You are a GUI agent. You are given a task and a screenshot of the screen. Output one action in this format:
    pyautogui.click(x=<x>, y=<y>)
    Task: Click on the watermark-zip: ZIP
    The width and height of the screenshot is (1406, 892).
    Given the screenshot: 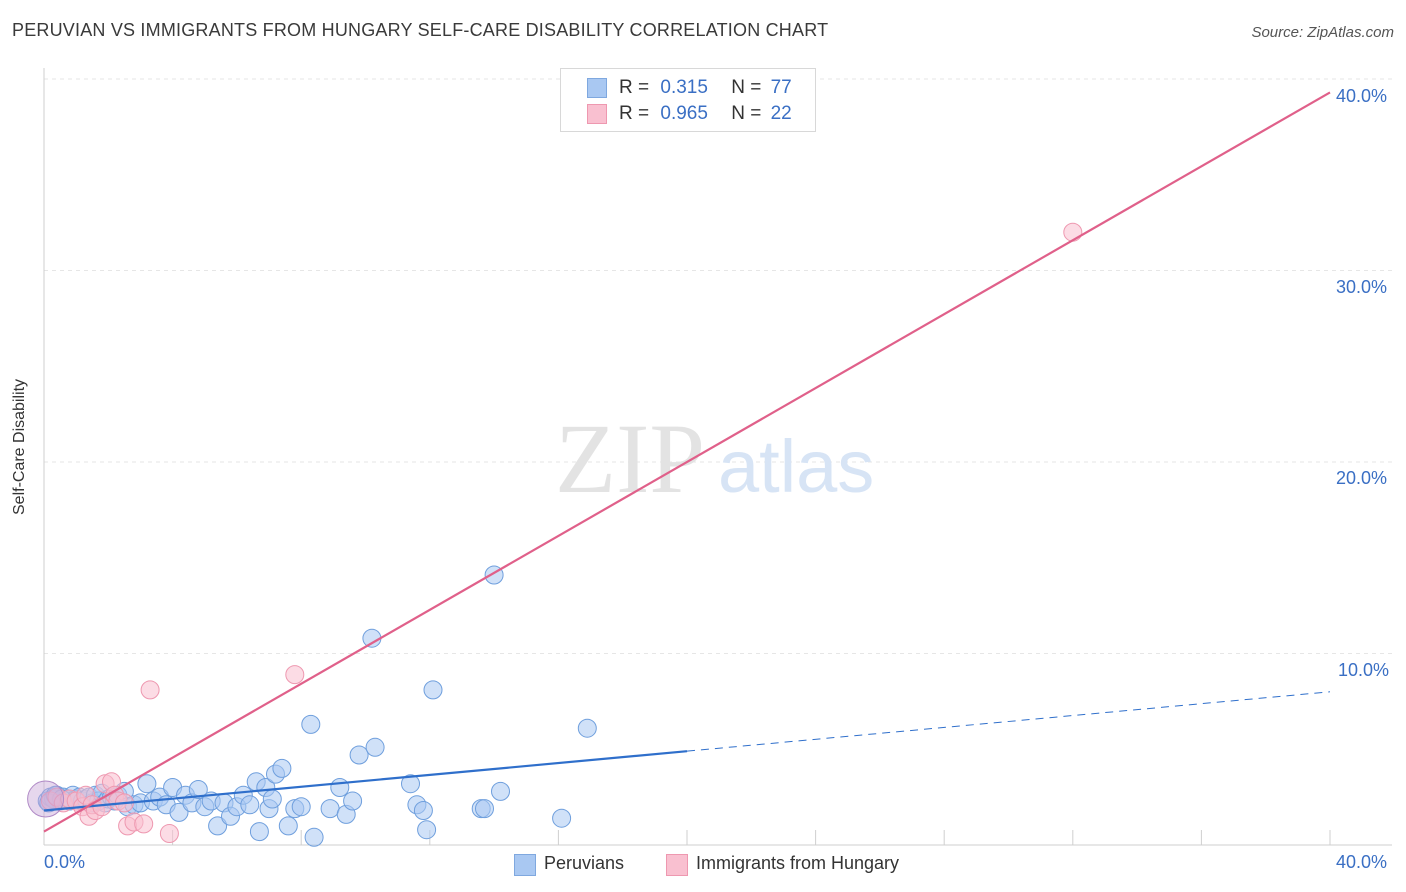 What is the action you would take?
    pyautogui.click(x=630, y=458)
    